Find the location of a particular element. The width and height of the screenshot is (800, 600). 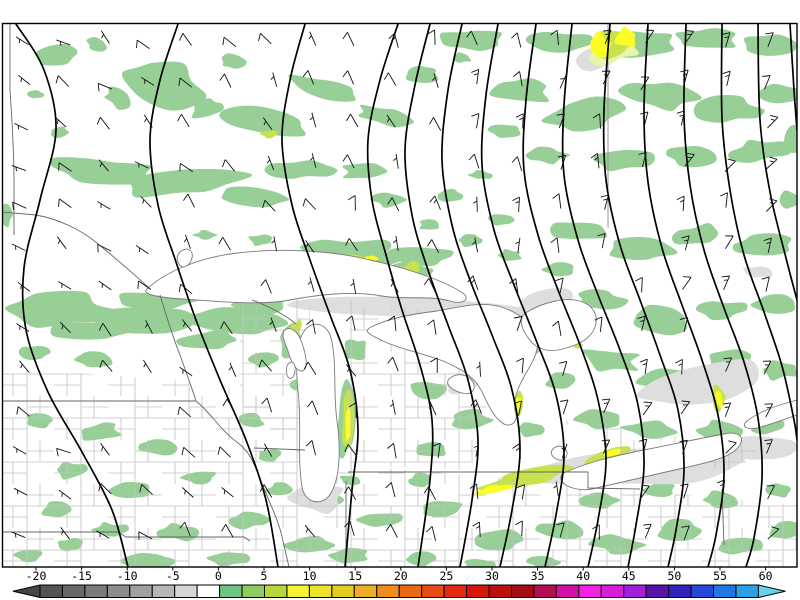

scale-label: 60 is located at coordinates (766, 576).